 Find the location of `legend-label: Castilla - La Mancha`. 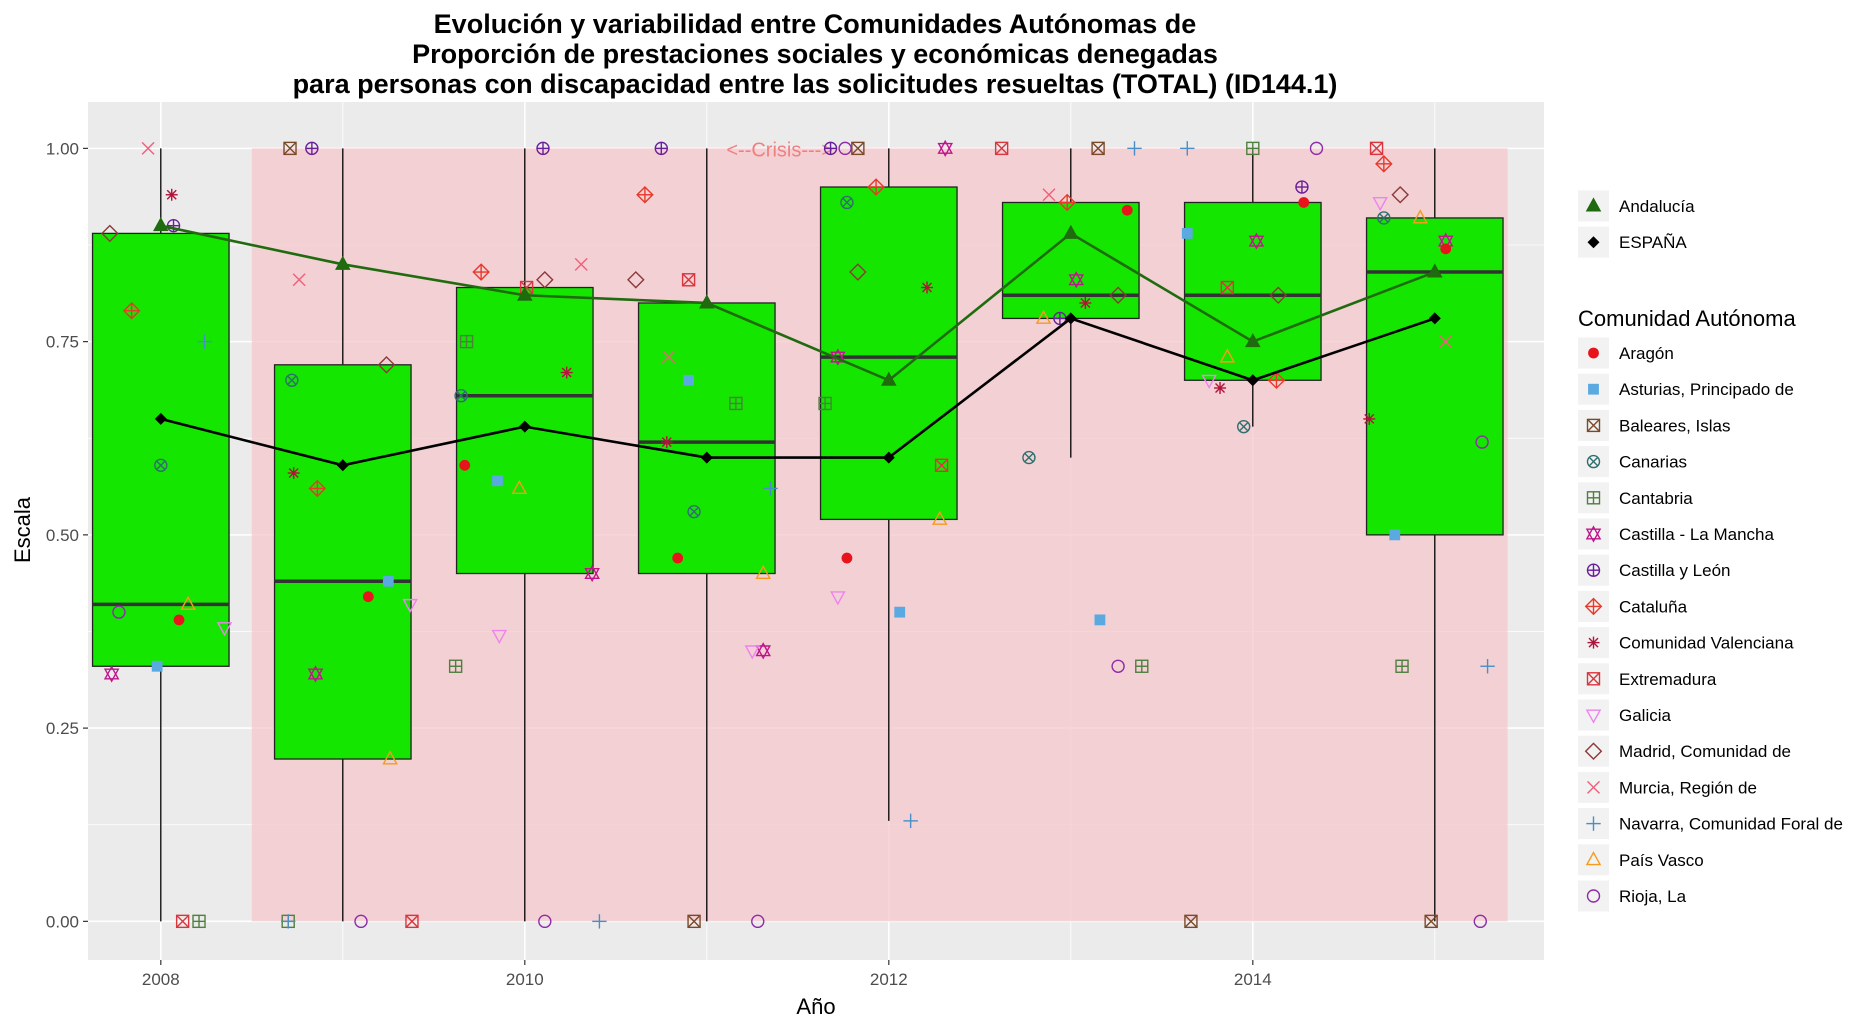

legend-label: Castilla - La Mancha is located at coordinates (1697, 534).